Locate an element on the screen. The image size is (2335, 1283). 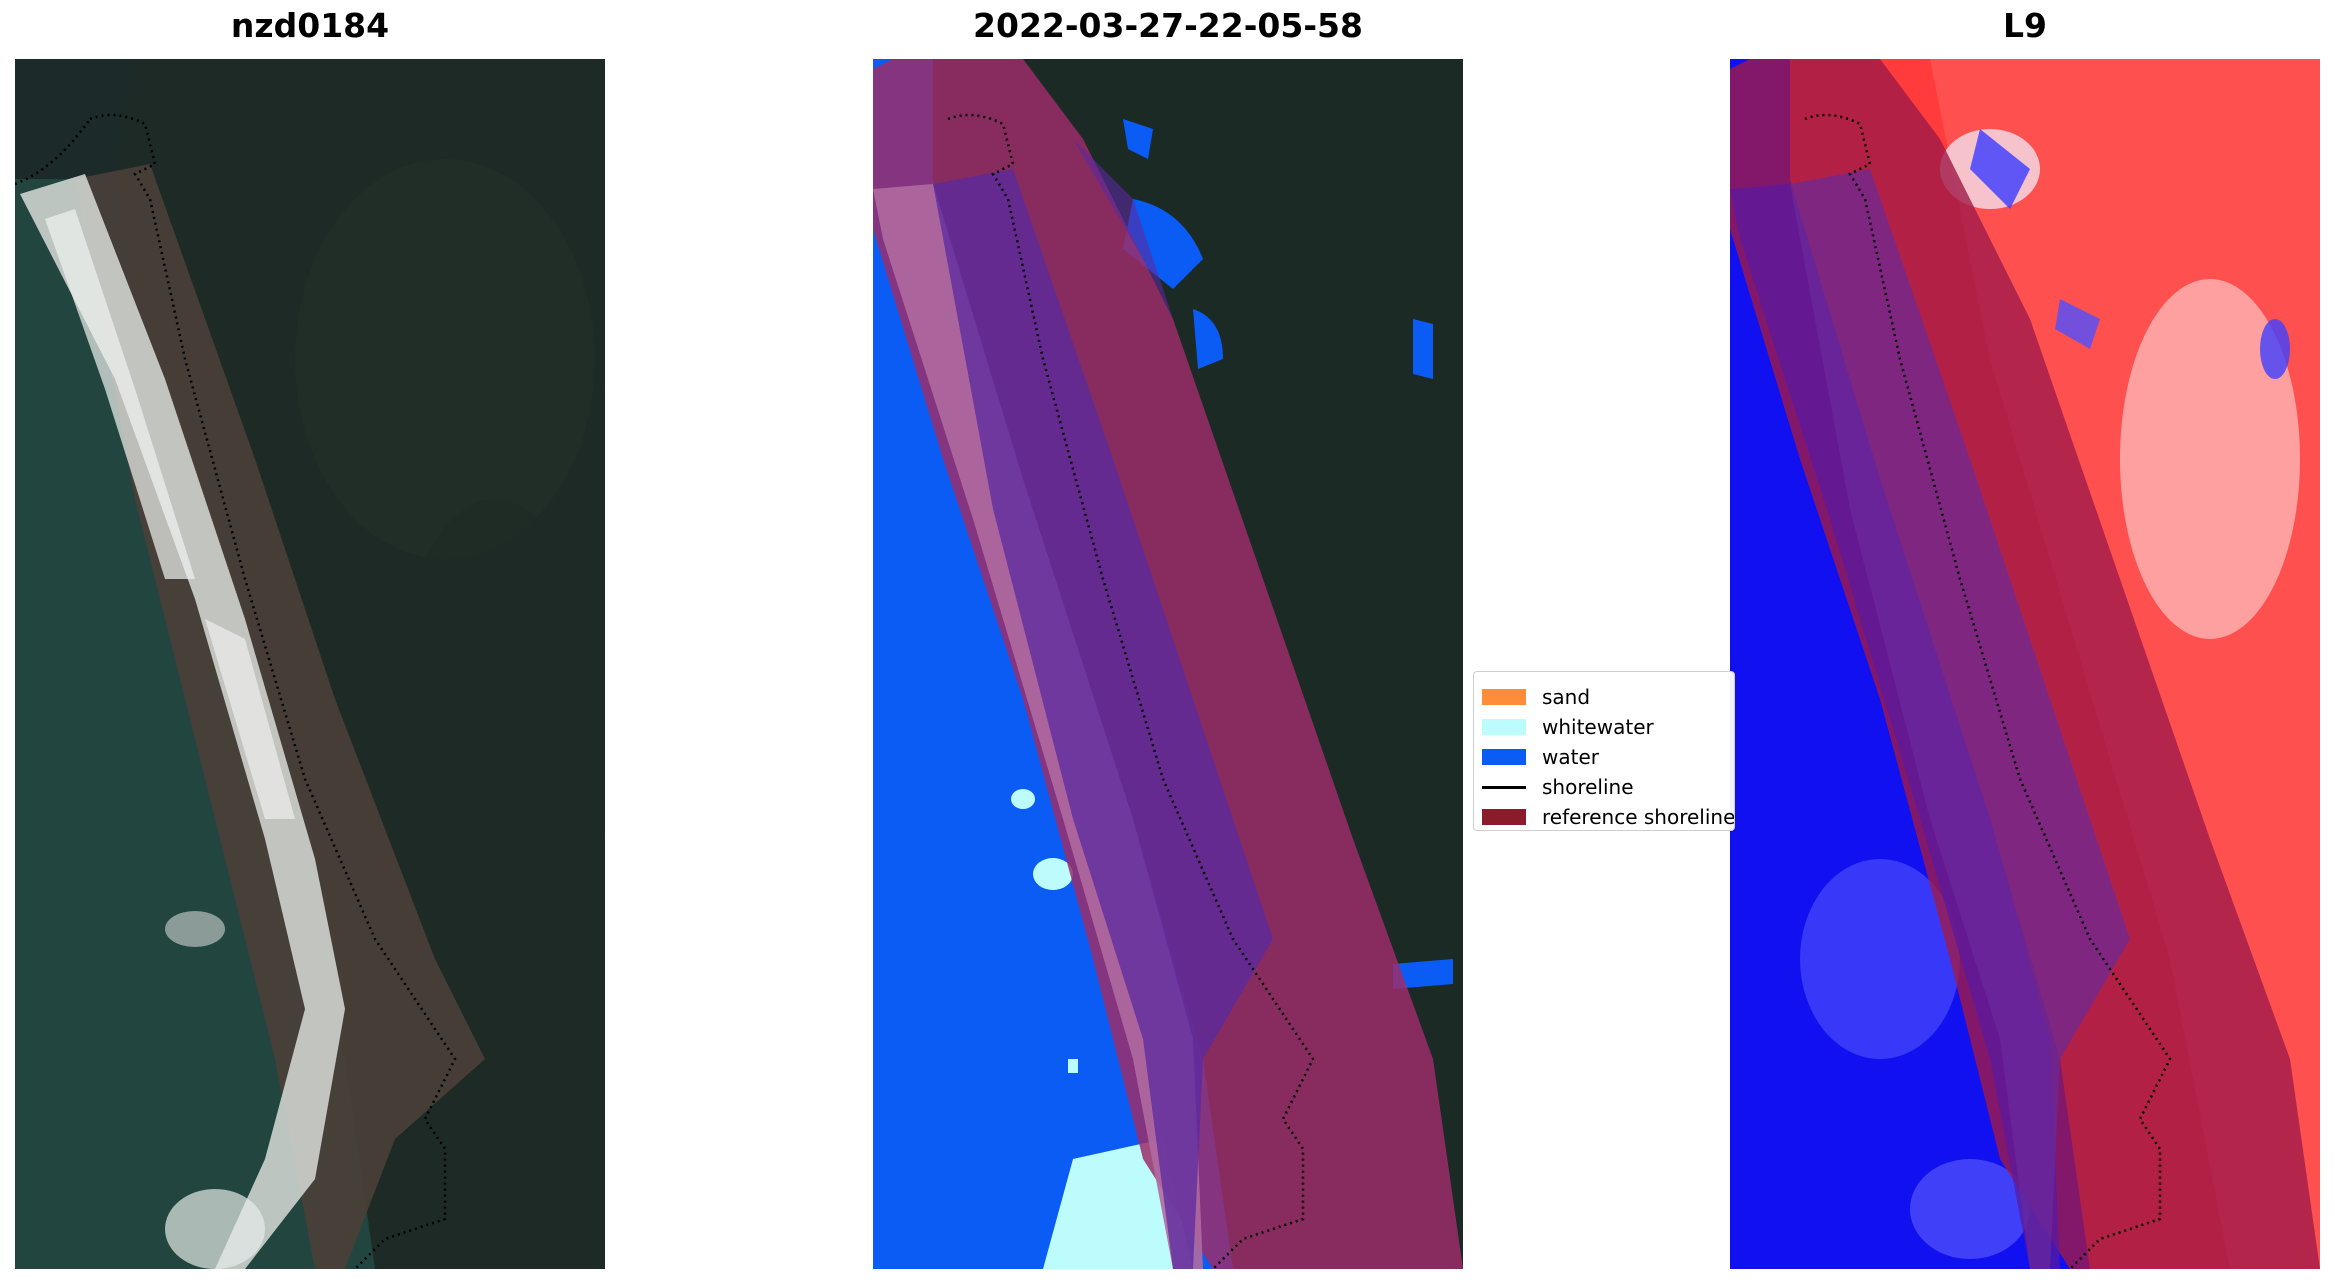
legend-label-whitewater: whitewater is located at coordinates (1598, 727).